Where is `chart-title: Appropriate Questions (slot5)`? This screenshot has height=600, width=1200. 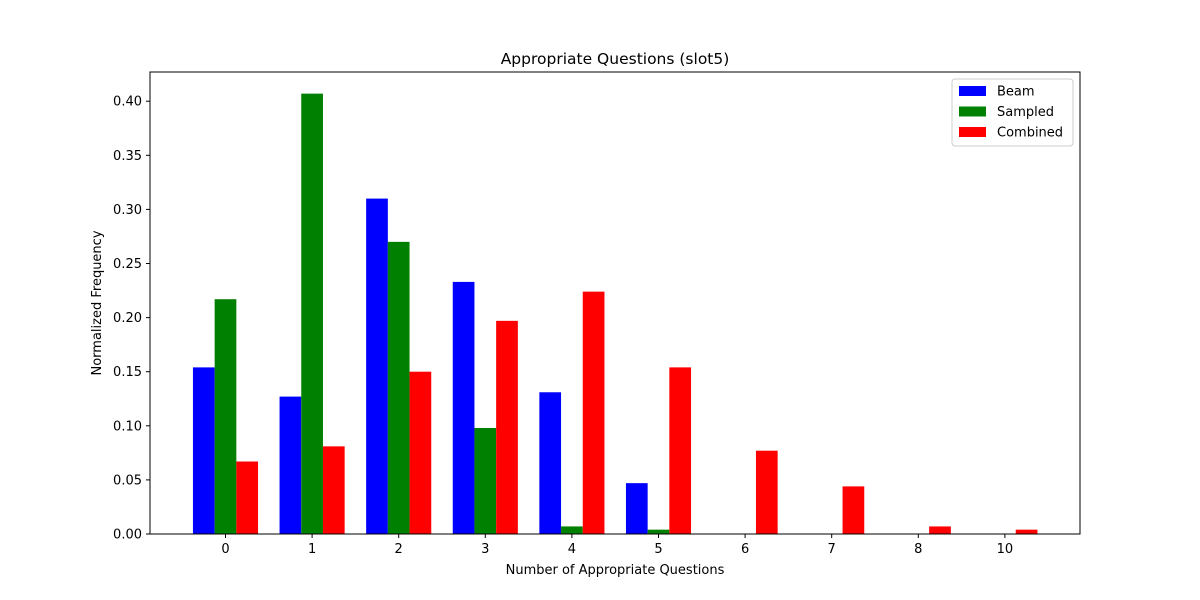
chart-title: Appropriate Questions (slot5) is located at coordinates (615, 59).